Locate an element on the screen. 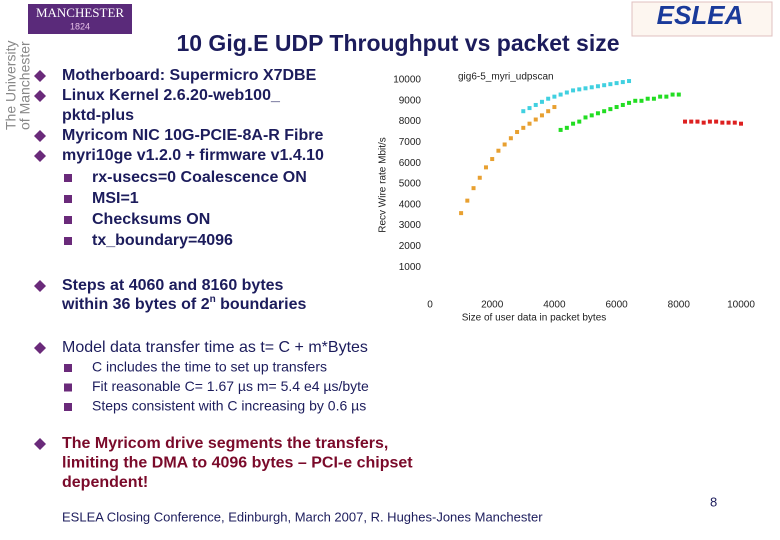 The height and width of the screenshot is (540, 780). sub-text: rx-usecs=0 Coalescence ON is located at coordinates (199, 177).